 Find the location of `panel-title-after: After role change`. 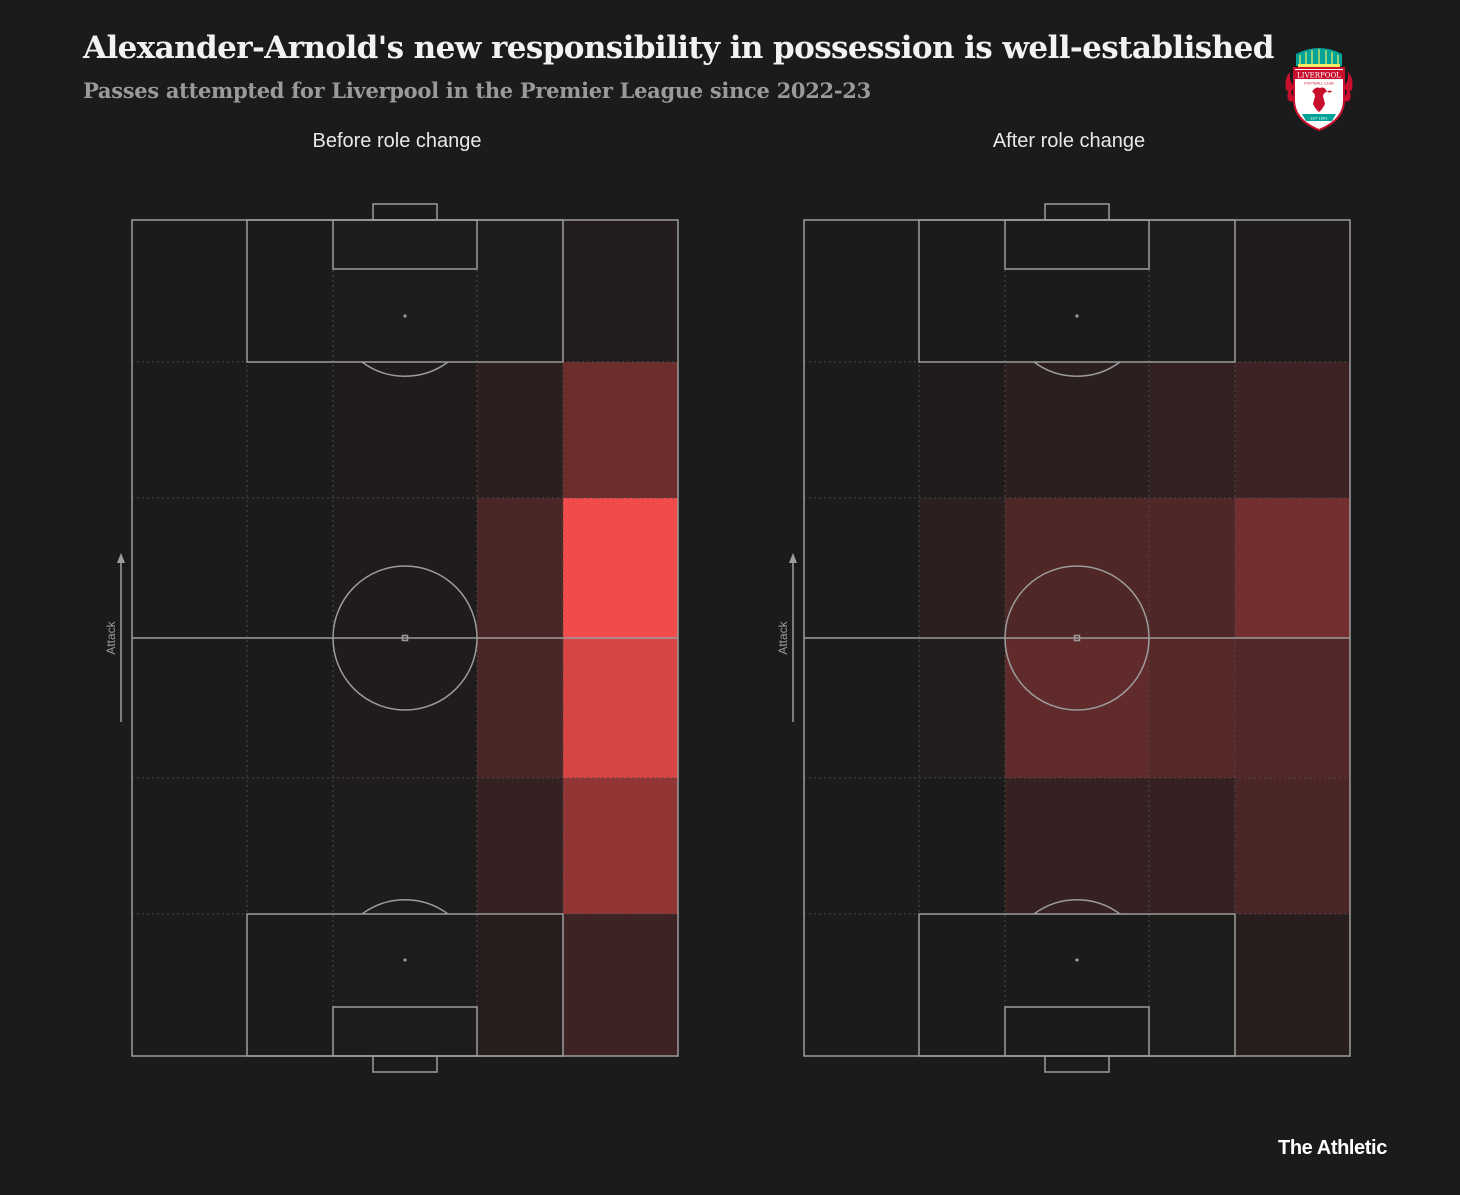

panel-title-after: After role change is located at coordinates (1069, 141).